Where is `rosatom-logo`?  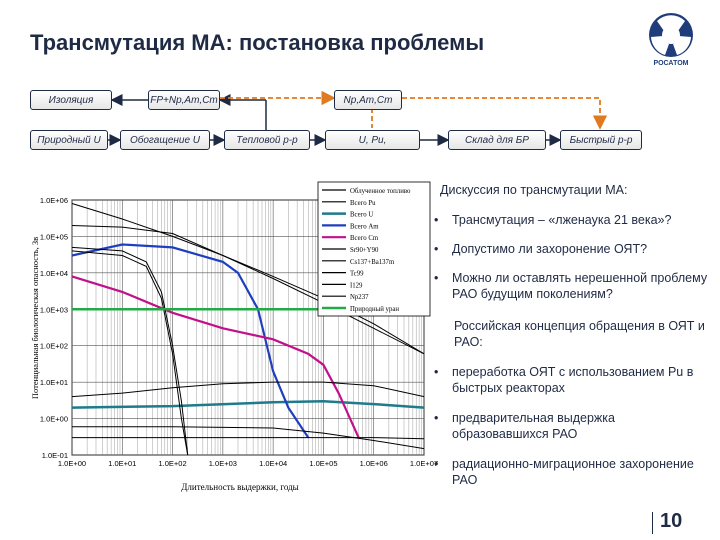
rosatom-logo is located at coordinates (671, 35).